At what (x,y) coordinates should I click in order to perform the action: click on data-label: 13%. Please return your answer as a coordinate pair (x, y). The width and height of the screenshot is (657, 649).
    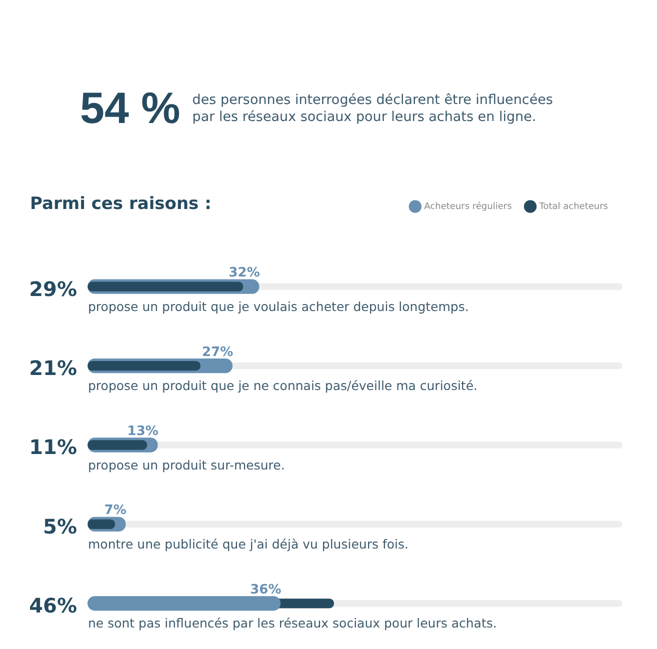
    Looking at the image, I should click on (142, 431).